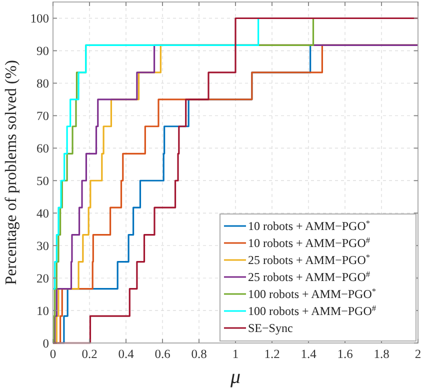  I want to click on y-tick-label: 0, so click(45, 343).